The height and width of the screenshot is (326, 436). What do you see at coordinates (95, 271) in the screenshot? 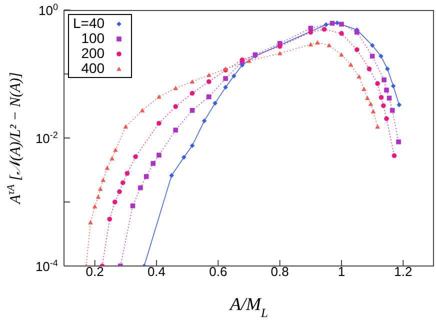
I see `x-tick-label: 0.2` at bounding box center [95, 271].